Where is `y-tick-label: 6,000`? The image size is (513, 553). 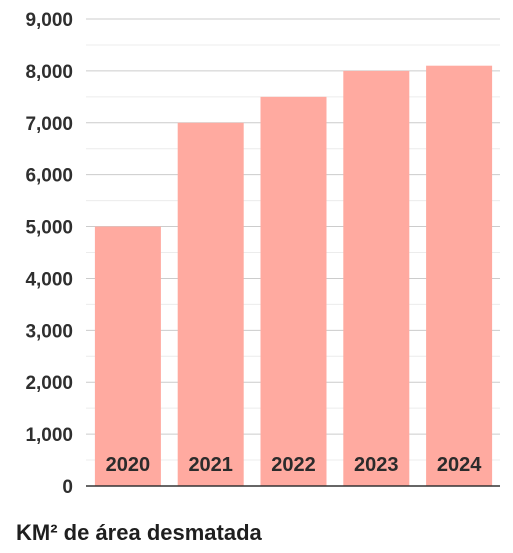
y-tick-label: 6,000 is located at coordinates (49, 176).